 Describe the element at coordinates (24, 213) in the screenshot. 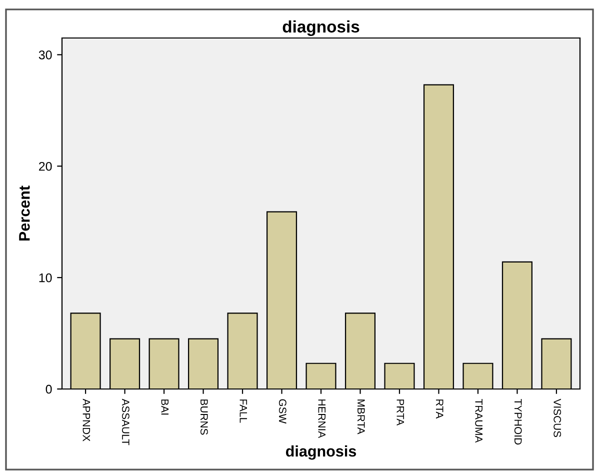

I see `y-axis-title: Percent` at that location.